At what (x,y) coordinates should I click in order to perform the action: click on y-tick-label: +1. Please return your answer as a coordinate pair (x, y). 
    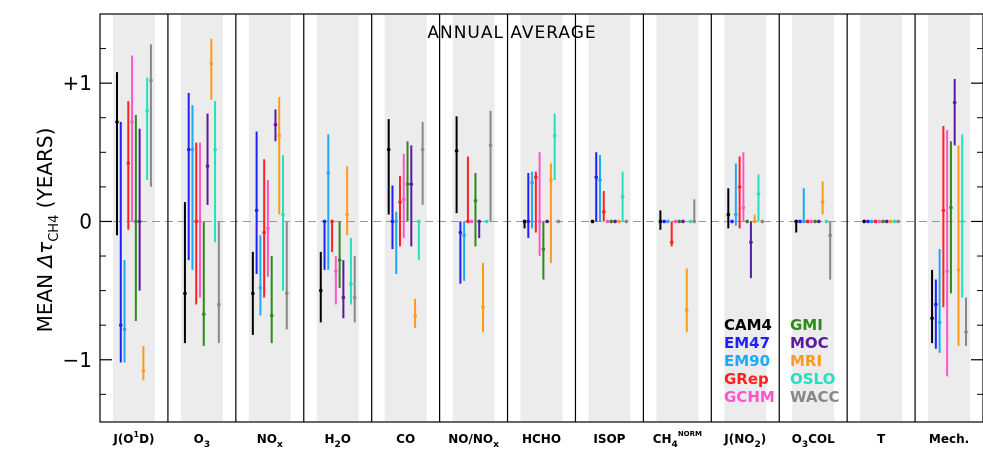
    Looking at the image, I should click on (77, 83).